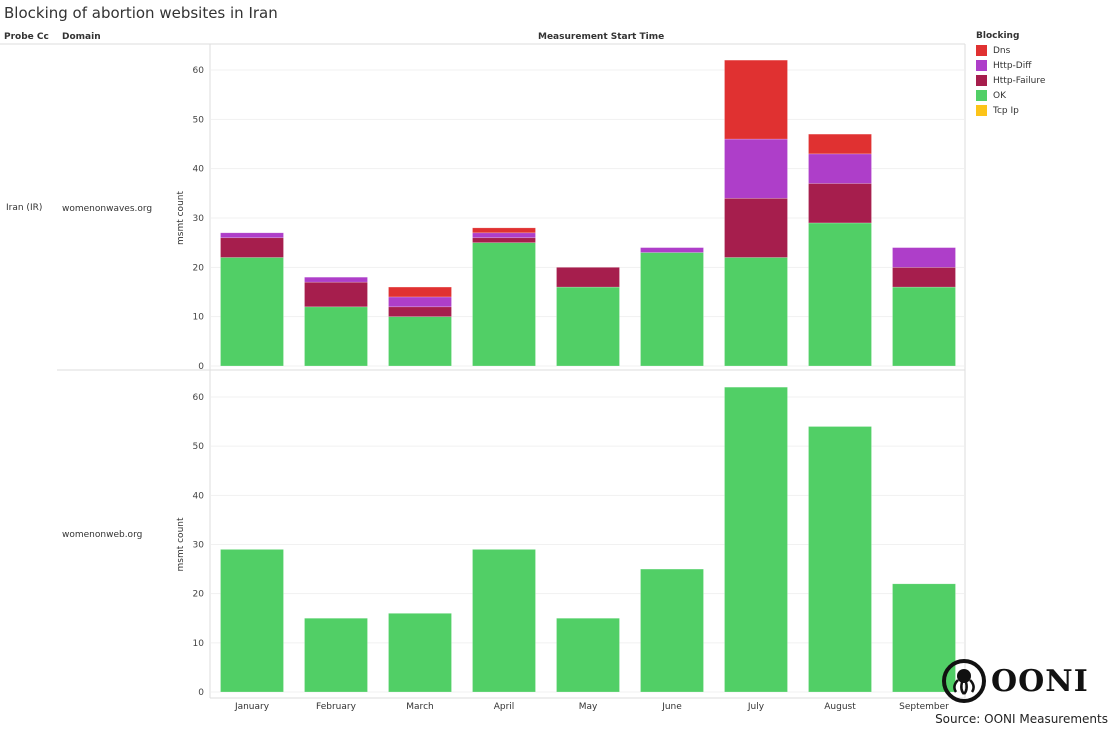  What do you see at coordinates (1010, 95) in the screenshot?
I see `legend-item-ok: OK` at bounding box center [1010, 95].